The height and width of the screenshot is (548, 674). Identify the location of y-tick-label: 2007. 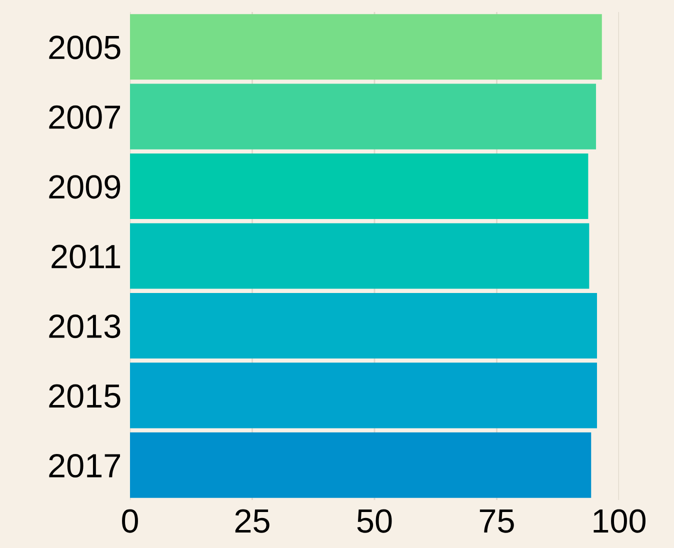
(84, 117).